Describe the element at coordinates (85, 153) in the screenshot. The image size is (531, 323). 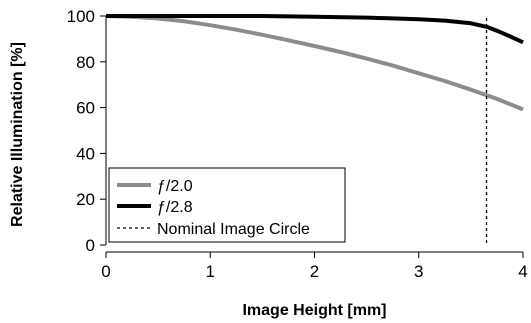
I see `y-tick-label: 40` at that location.